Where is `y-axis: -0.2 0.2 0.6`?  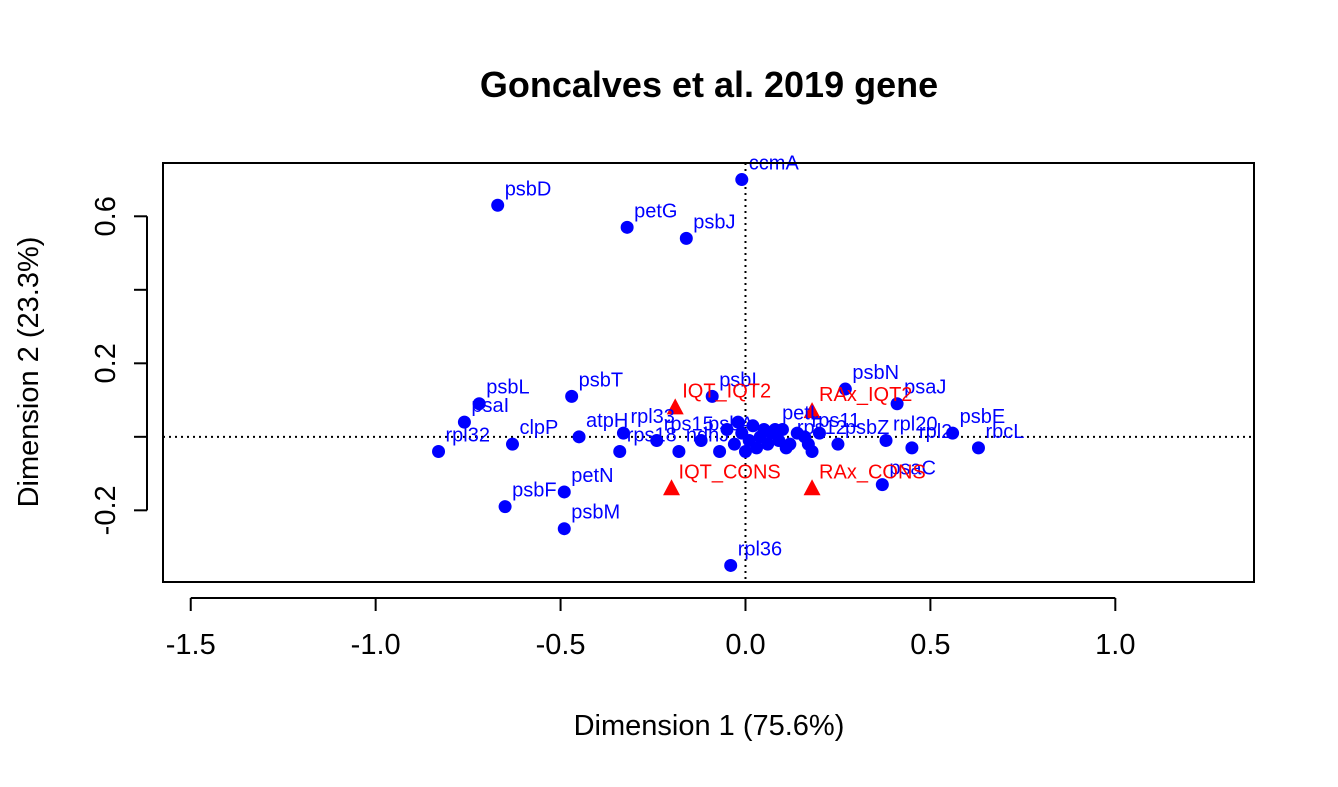
y-axis: -0.2 0.2 0.6 is located at coordinates (119, 365).